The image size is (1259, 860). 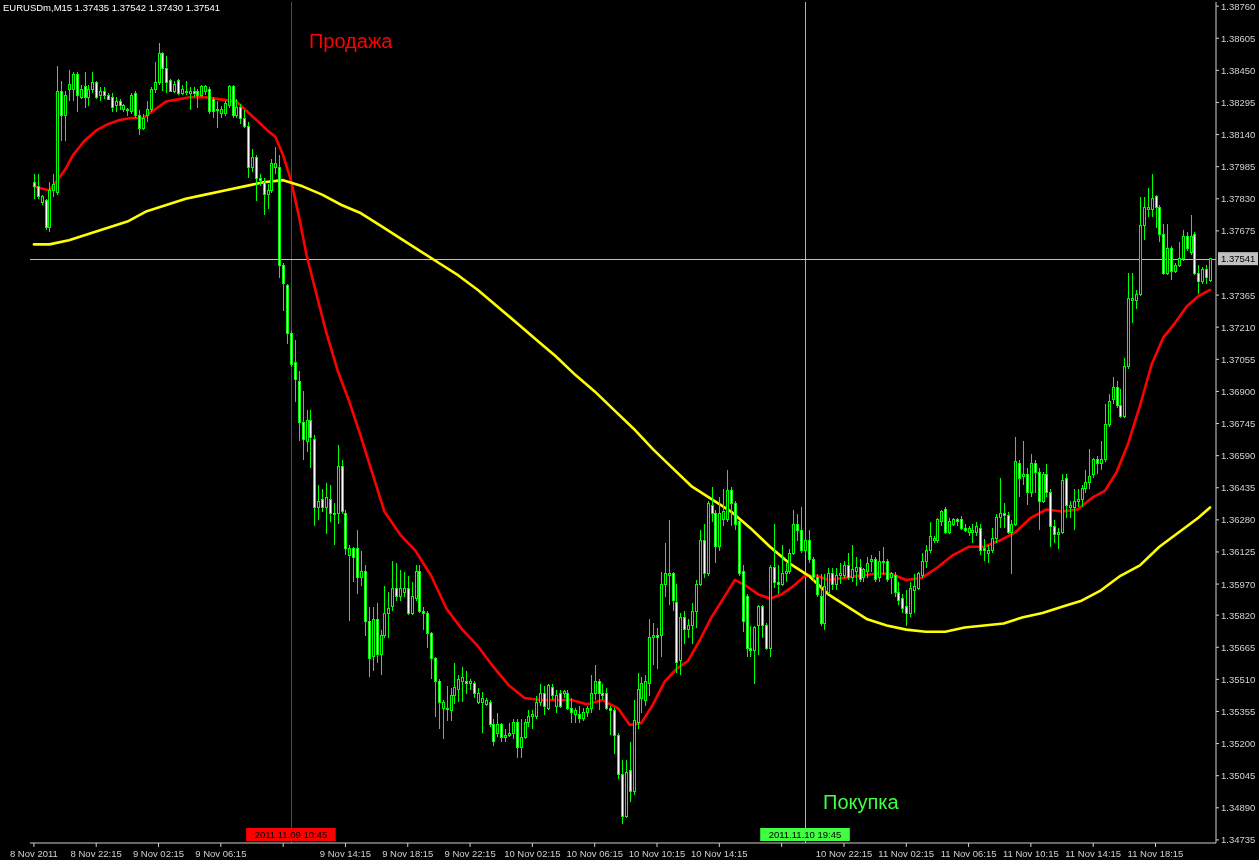 I want to click on x-tick-label: 10 Nov 06:15, so click(x=594, y=853).